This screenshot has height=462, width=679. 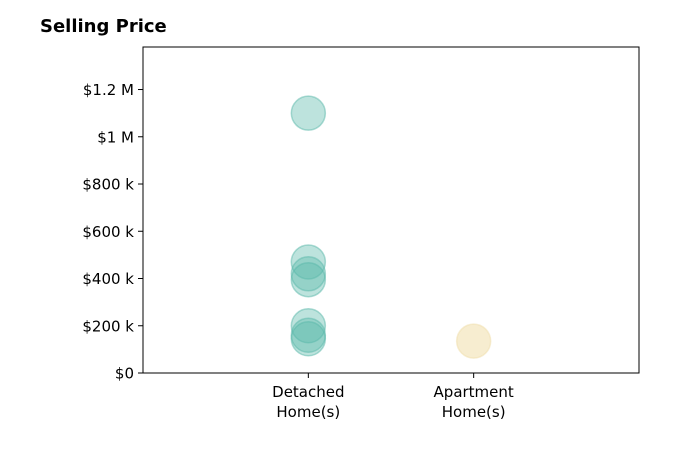 I want to click on y-tick-label: $1 M, so click(x=115, y=137).